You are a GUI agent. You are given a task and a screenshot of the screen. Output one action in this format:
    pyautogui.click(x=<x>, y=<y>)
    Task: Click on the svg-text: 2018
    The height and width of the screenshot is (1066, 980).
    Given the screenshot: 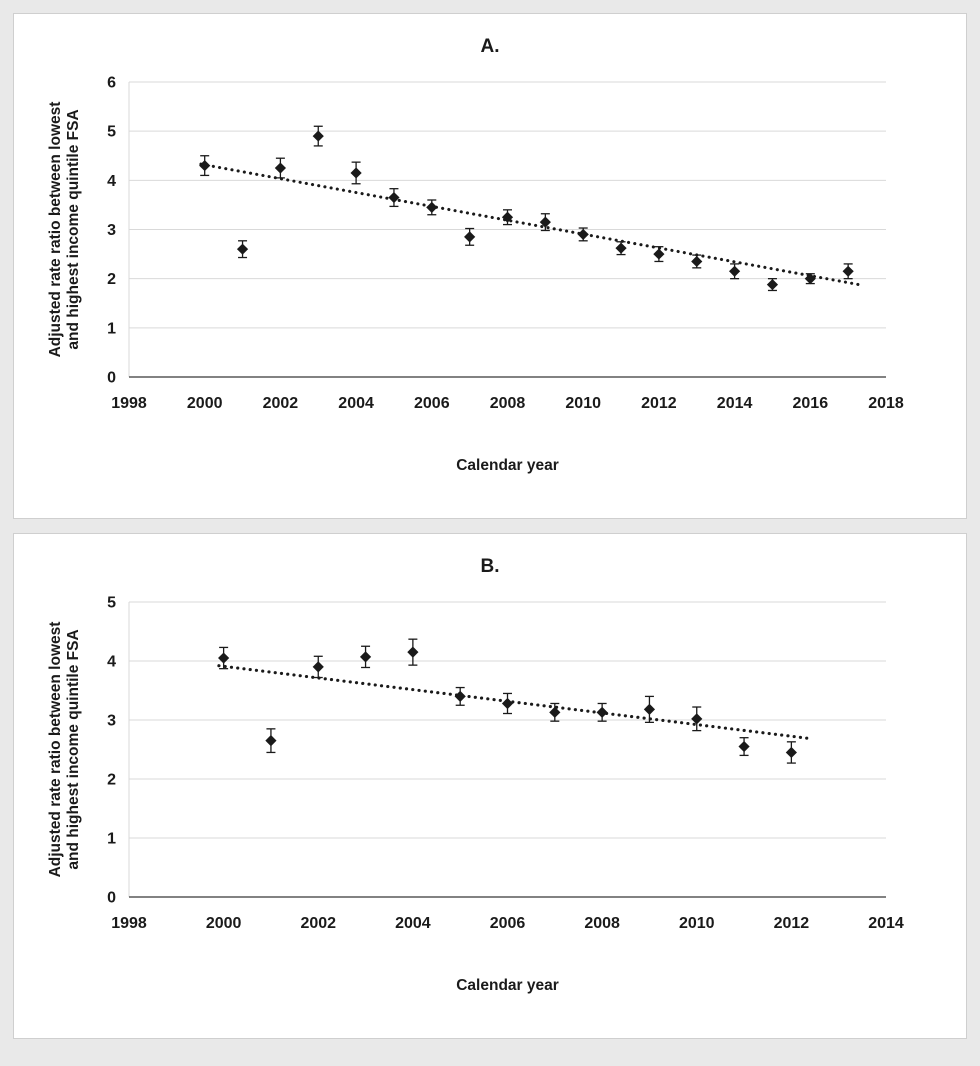 What is the action you would take?
    pyautogui.click(x=886, y=403)
    